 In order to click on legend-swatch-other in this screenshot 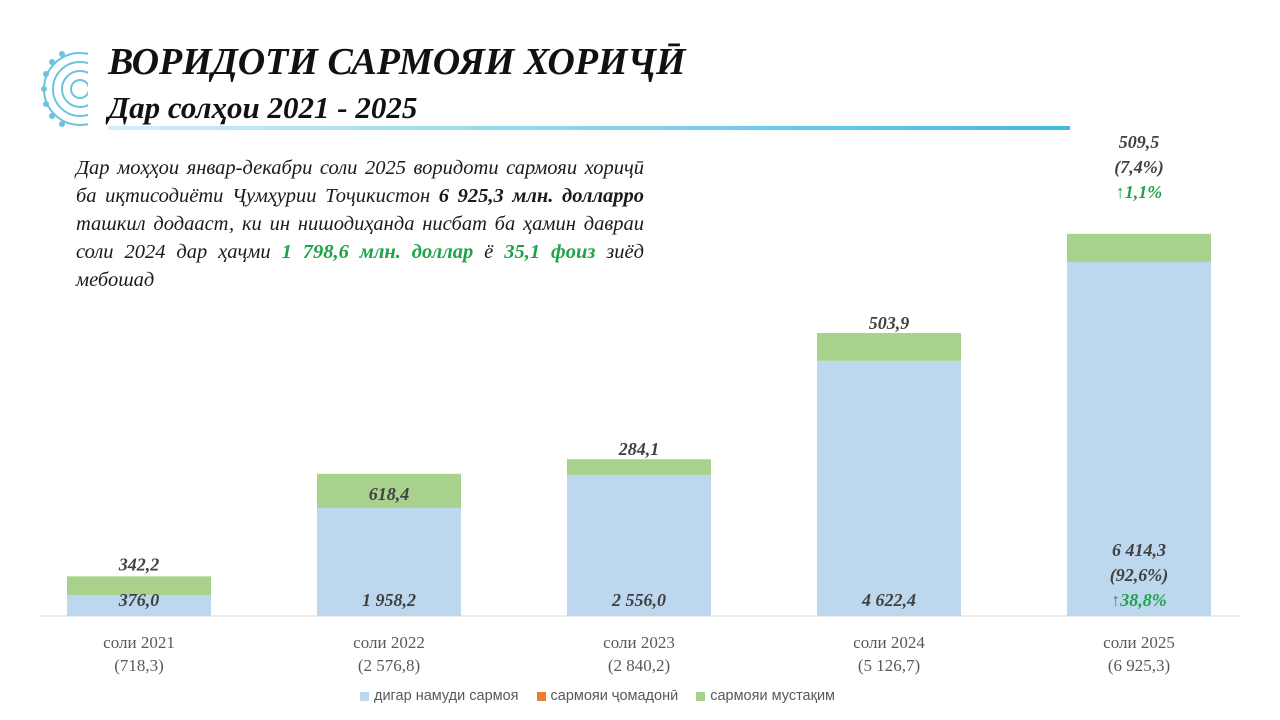, I will do `click(364, 696)`.